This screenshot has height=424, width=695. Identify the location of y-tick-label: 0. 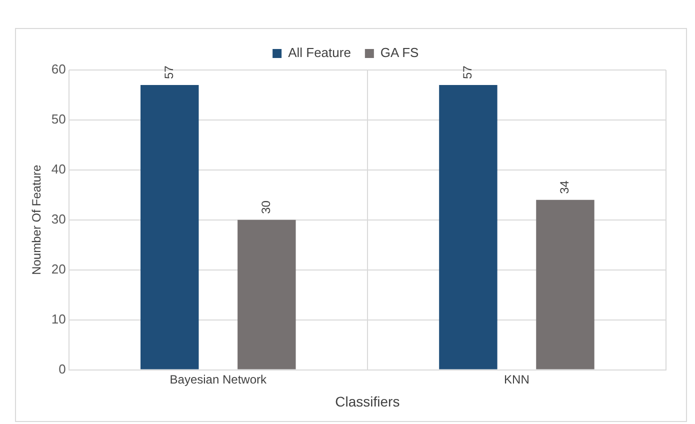
(62, 368).